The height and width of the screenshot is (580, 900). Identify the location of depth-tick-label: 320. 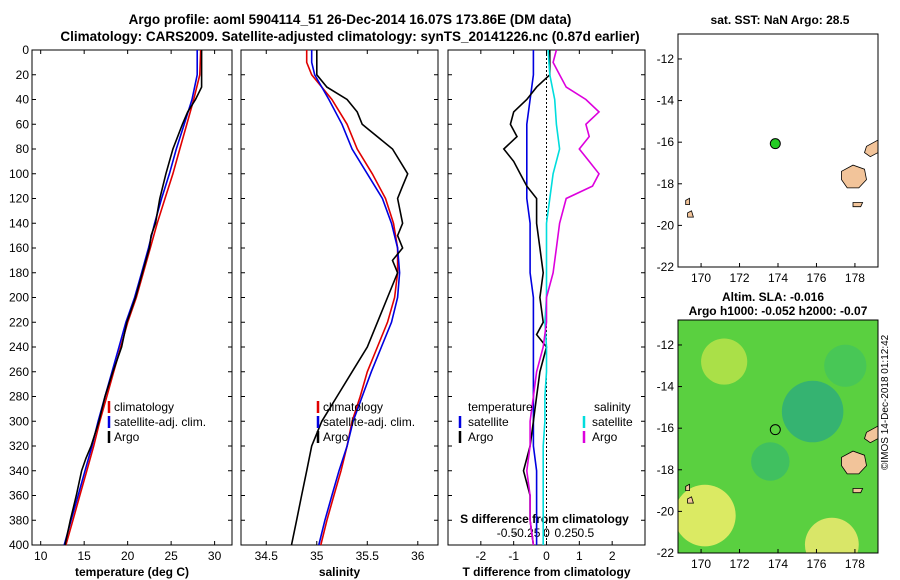
(19, 446).